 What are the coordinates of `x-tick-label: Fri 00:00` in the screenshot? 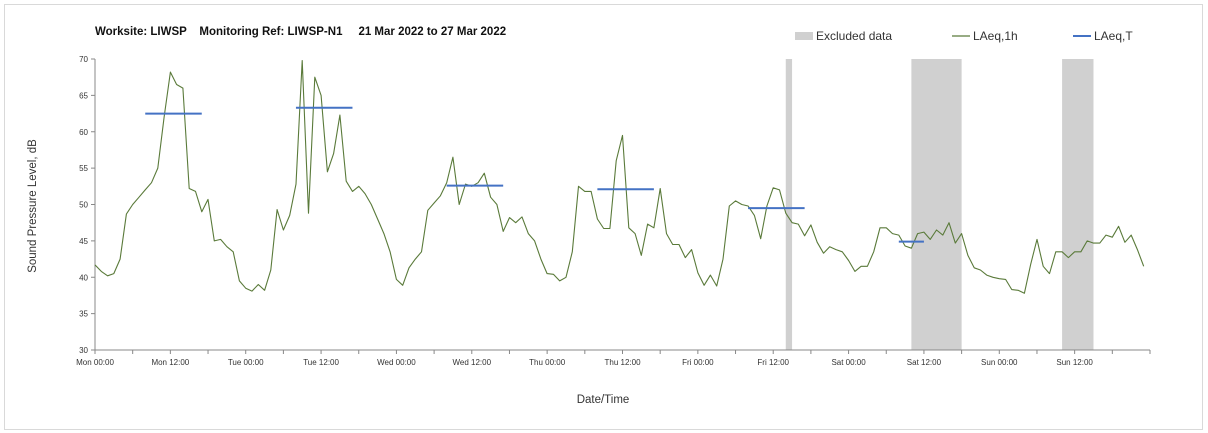 It's located at (698, 362).